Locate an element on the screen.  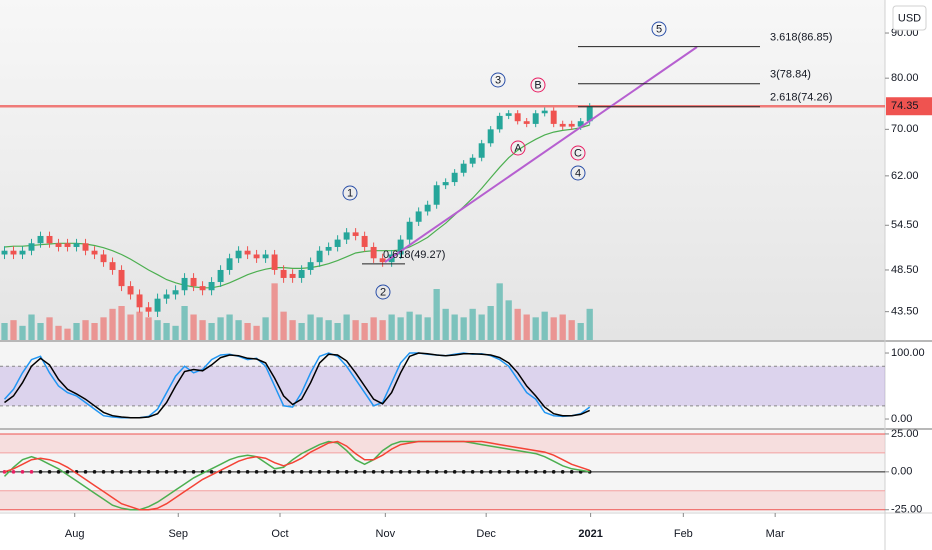
fib-label: 3(78.84) is located at coordinates (790, 75).